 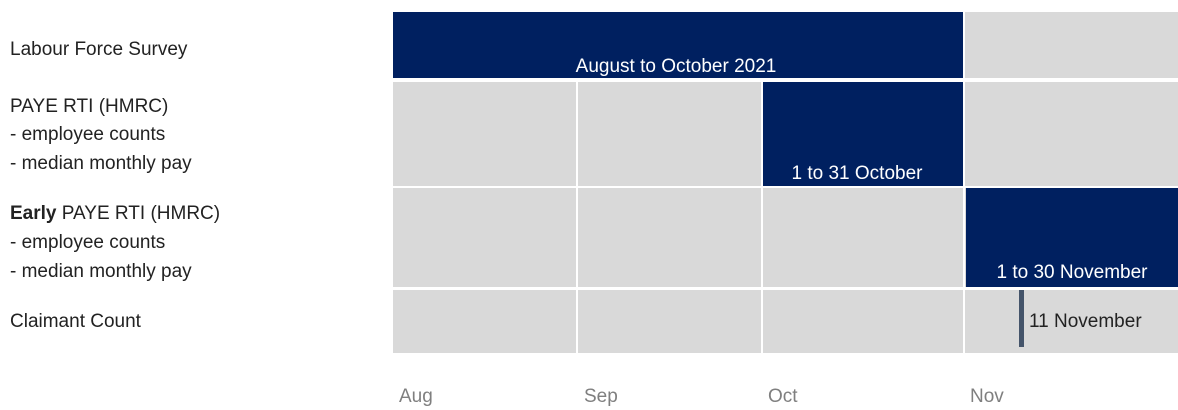 What do you see at coordinates (1021, 318) in the screenshot?
I see `date-marker` at bounding box center [1021, 318].